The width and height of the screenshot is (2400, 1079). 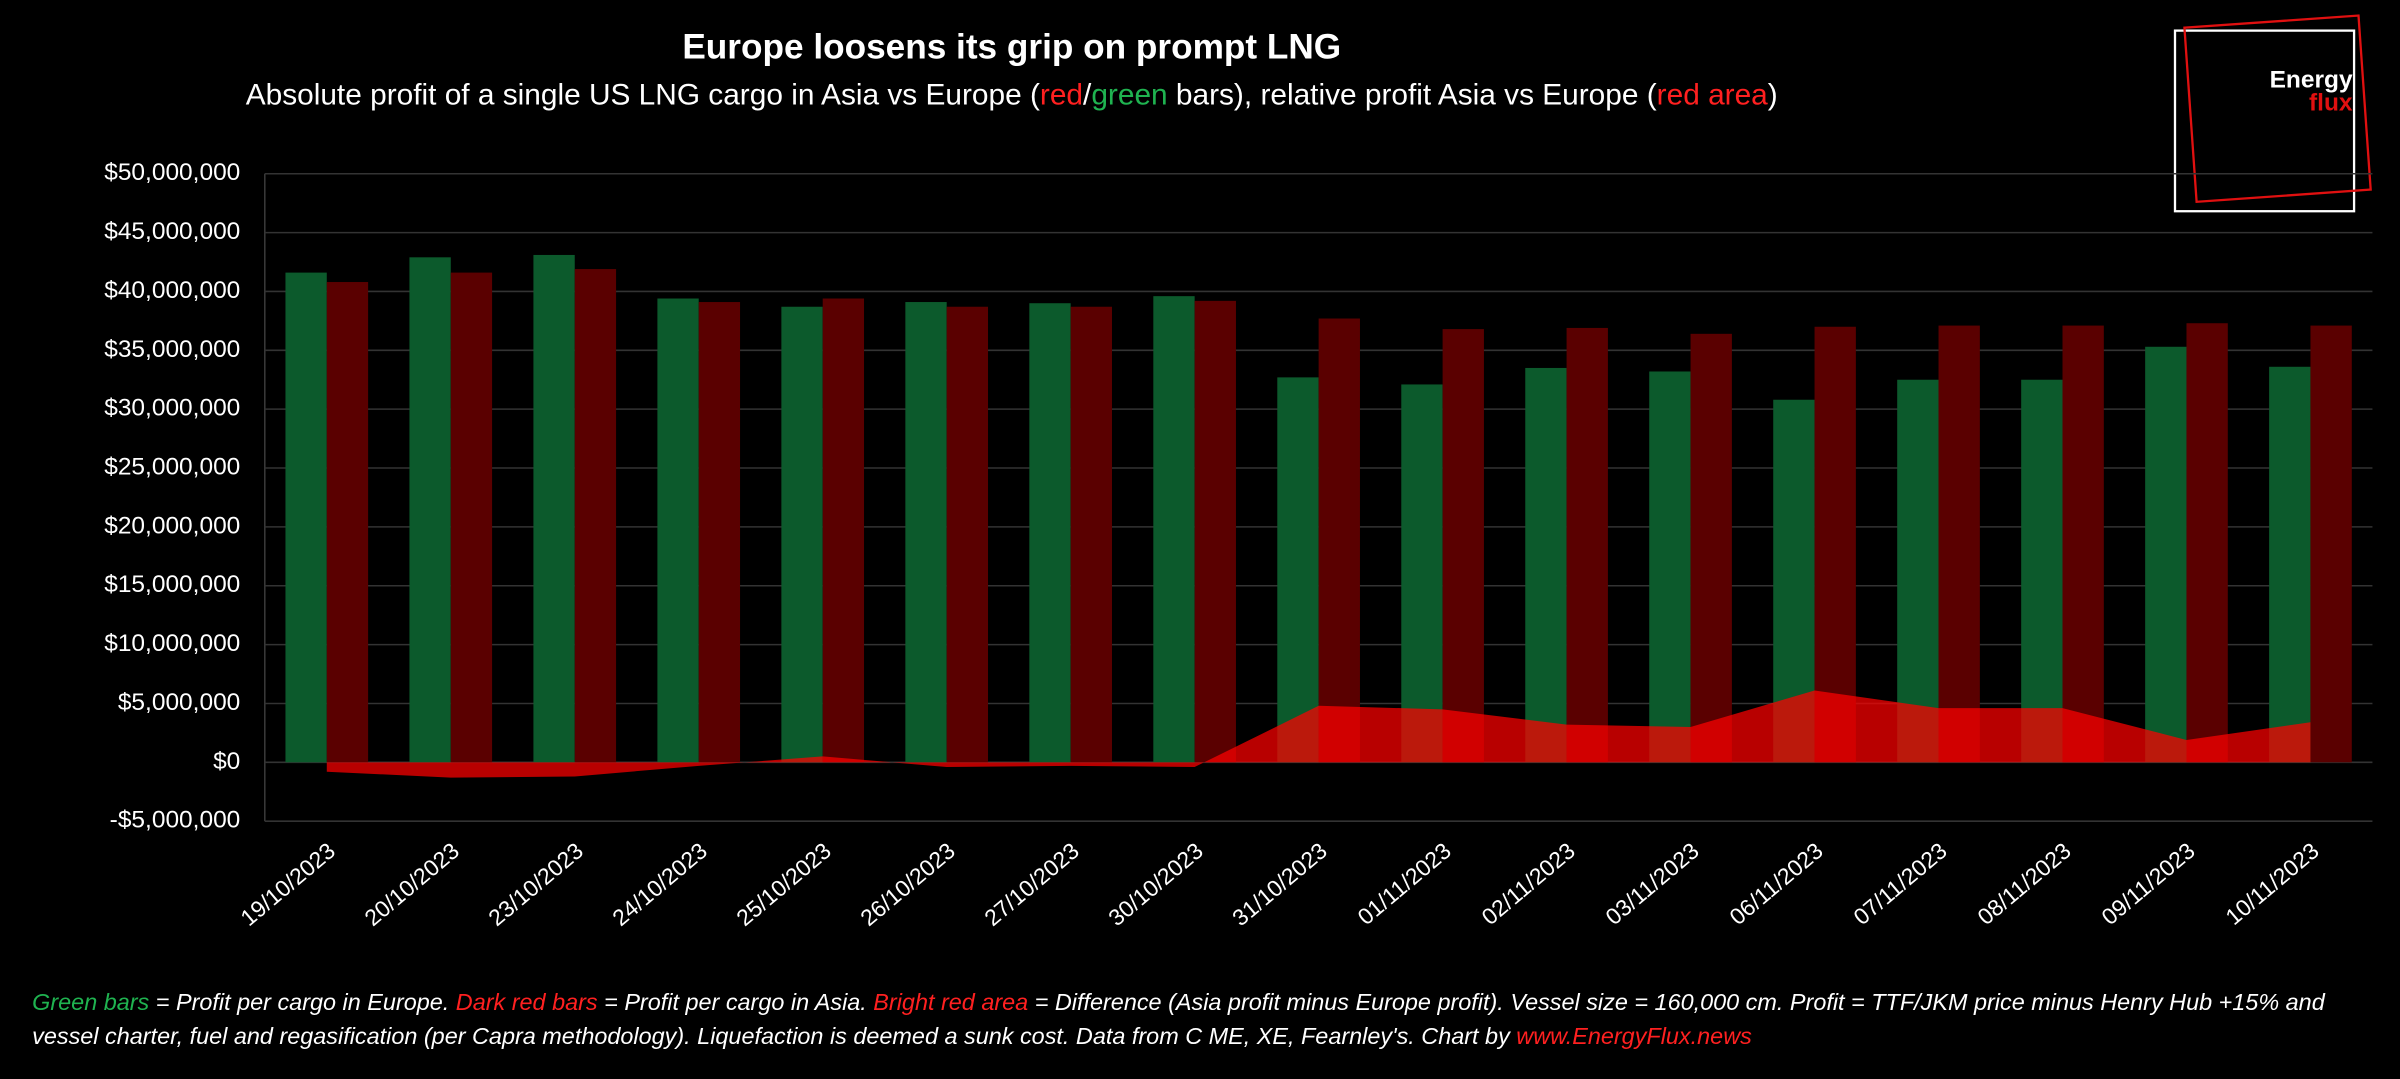 I want to click on y-tick-label: $5,000,000, so click(x=179, y=702).